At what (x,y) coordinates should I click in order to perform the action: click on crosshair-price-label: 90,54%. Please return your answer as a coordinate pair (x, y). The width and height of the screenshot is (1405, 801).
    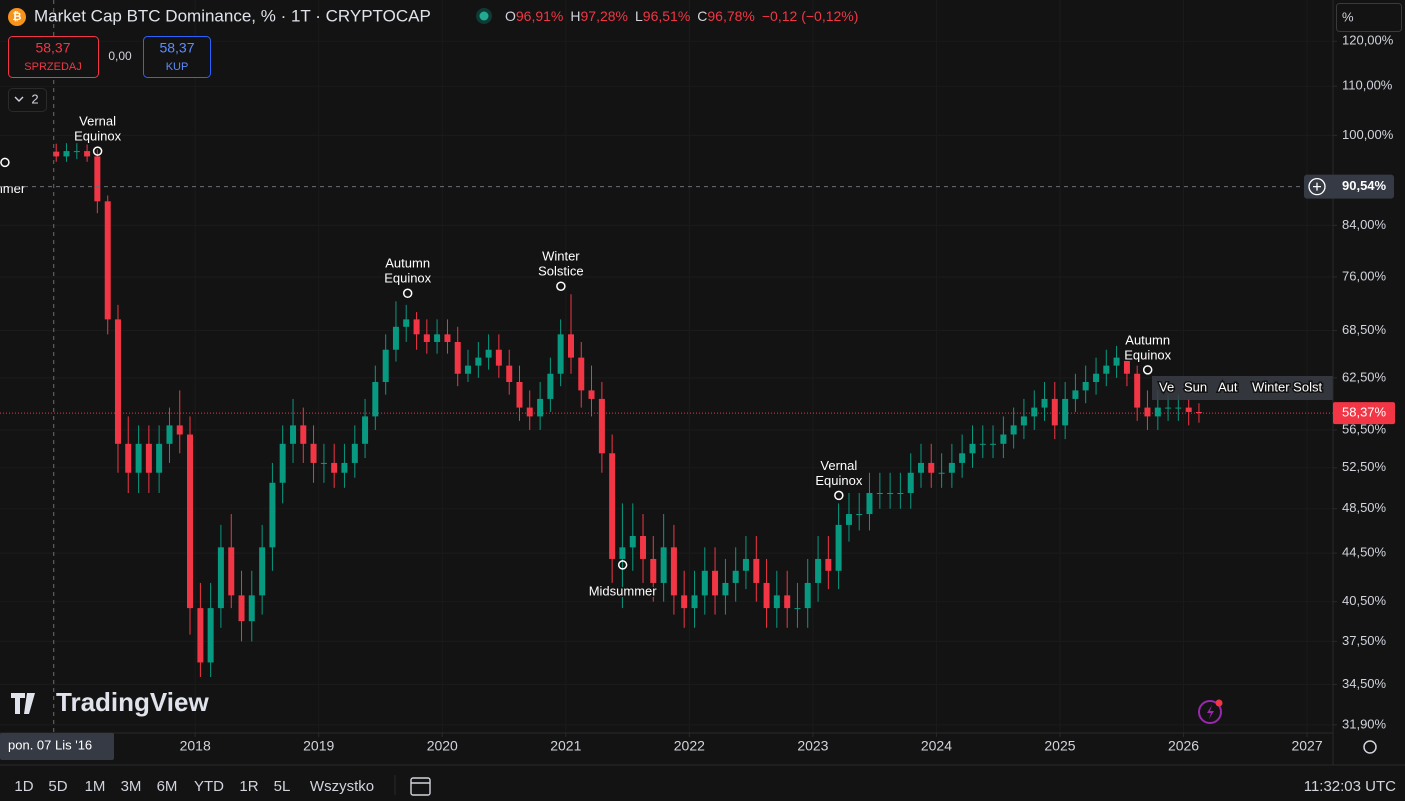
    Looking at the image, I should click on (1364, 185).